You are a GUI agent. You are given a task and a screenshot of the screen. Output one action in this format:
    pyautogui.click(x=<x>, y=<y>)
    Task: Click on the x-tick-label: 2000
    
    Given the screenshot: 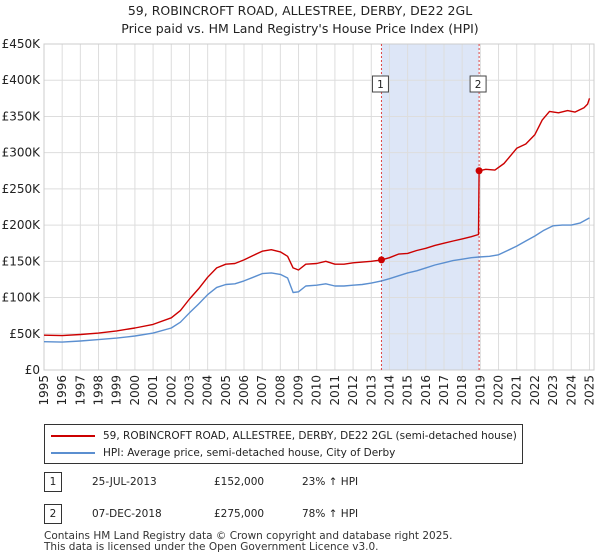 What is the action you would take?
    pyautogui.click(x=135, y=390)
    